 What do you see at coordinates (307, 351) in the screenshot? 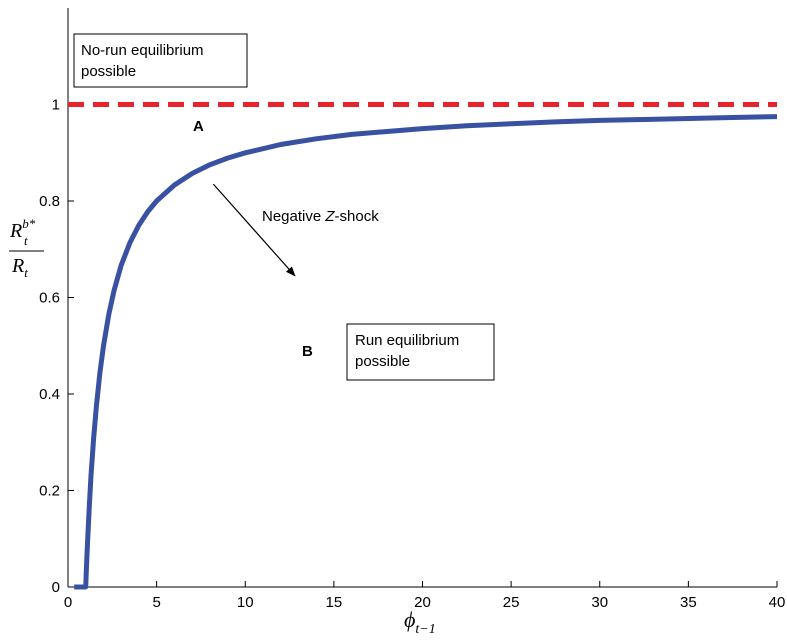
I see `point-b-label: B` at bounding box center [307, 351].